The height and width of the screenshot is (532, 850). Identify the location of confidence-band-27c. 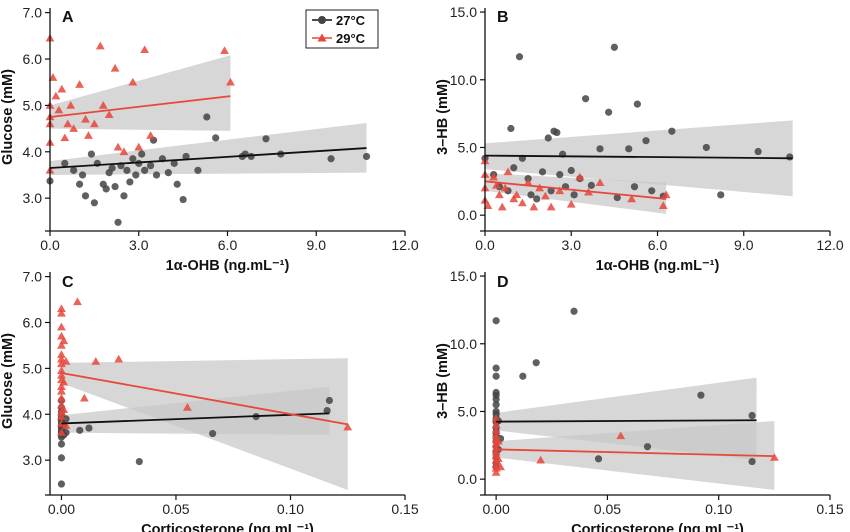
(208, 149).